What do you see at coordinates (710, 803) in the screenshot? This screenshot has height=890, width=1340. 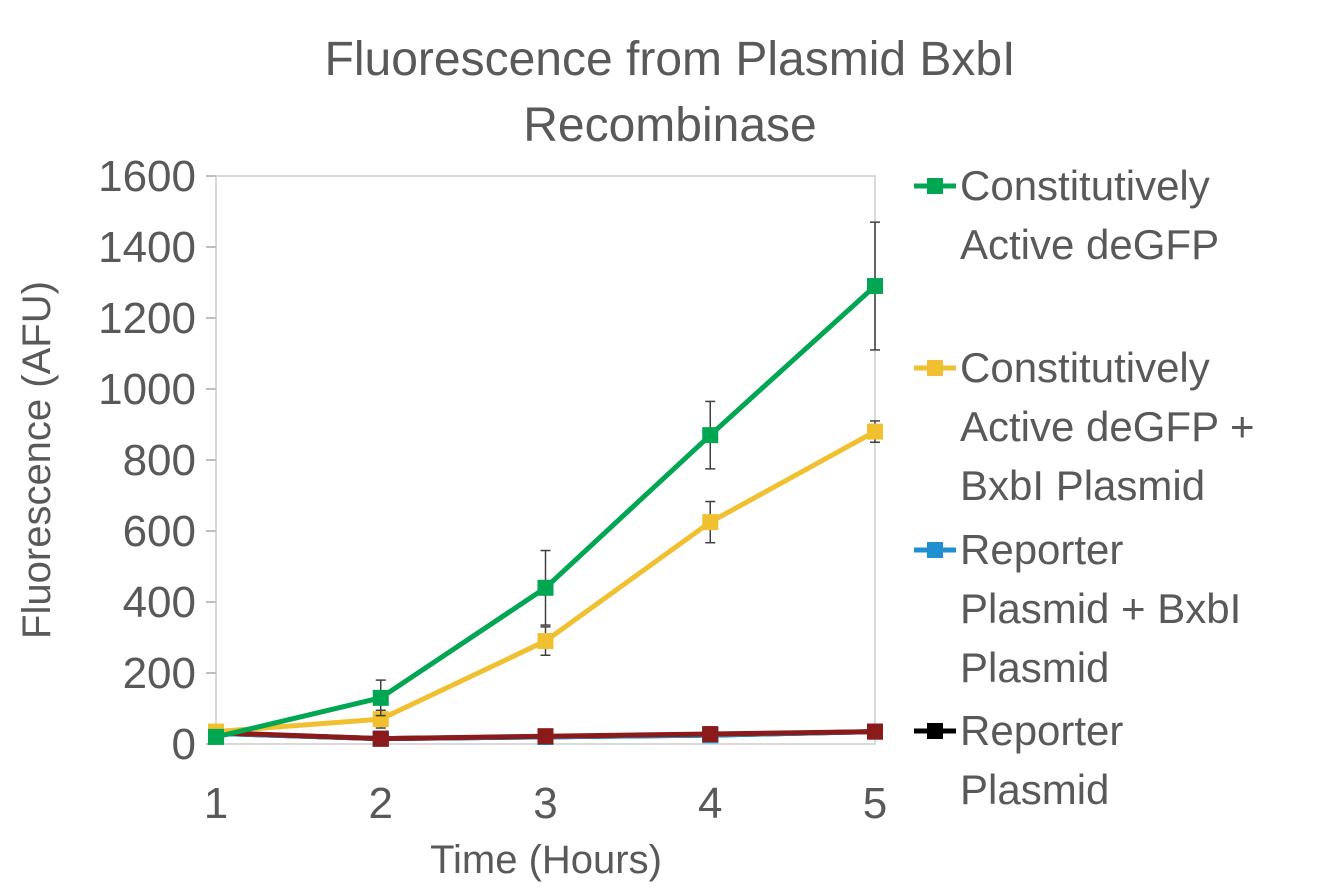 I see `x-tick-label: 4` at bounding box center [710, 803].